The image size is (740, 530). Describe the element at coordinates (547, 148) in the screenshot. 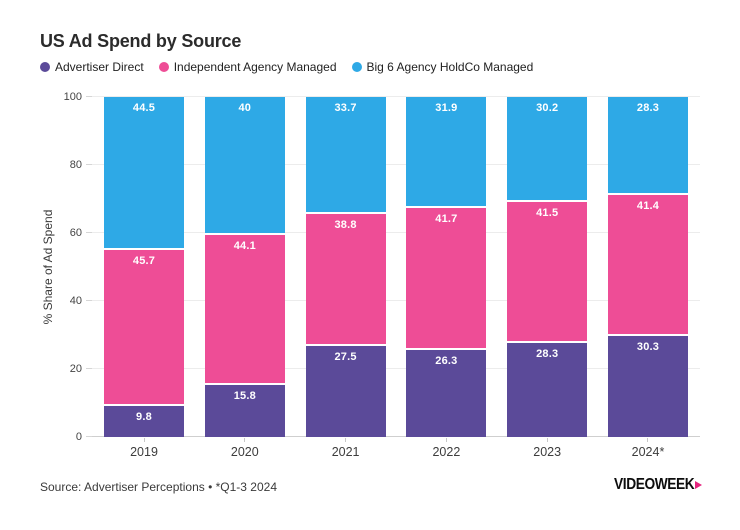

I see `bar-segment-big-6-agency-holdco-managed: 30.2` at that location.